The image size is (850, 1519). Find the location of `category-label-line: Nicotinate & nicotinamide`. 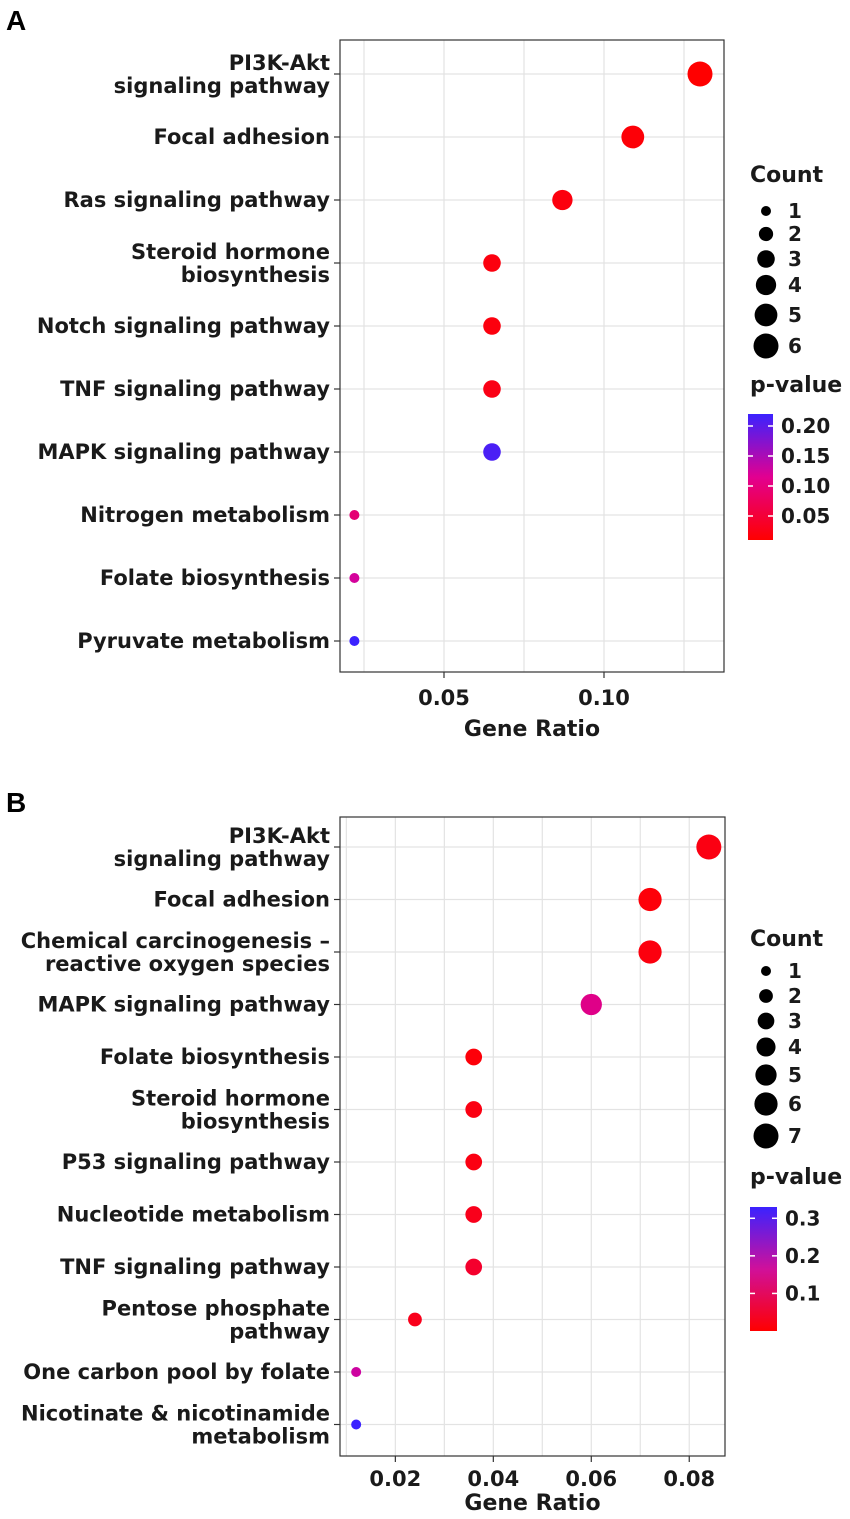

category-label-line: Nicotinate & nicotinamide is located at coordinates (175, 1414).